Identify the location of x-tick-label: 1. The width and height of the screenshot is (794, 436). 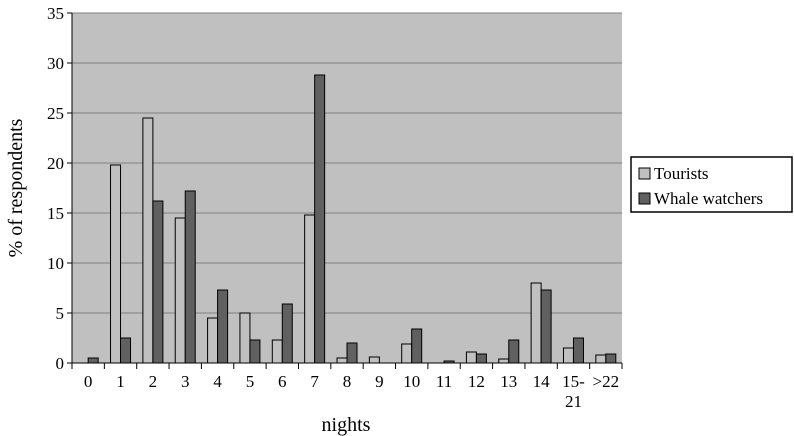
(120, 381).